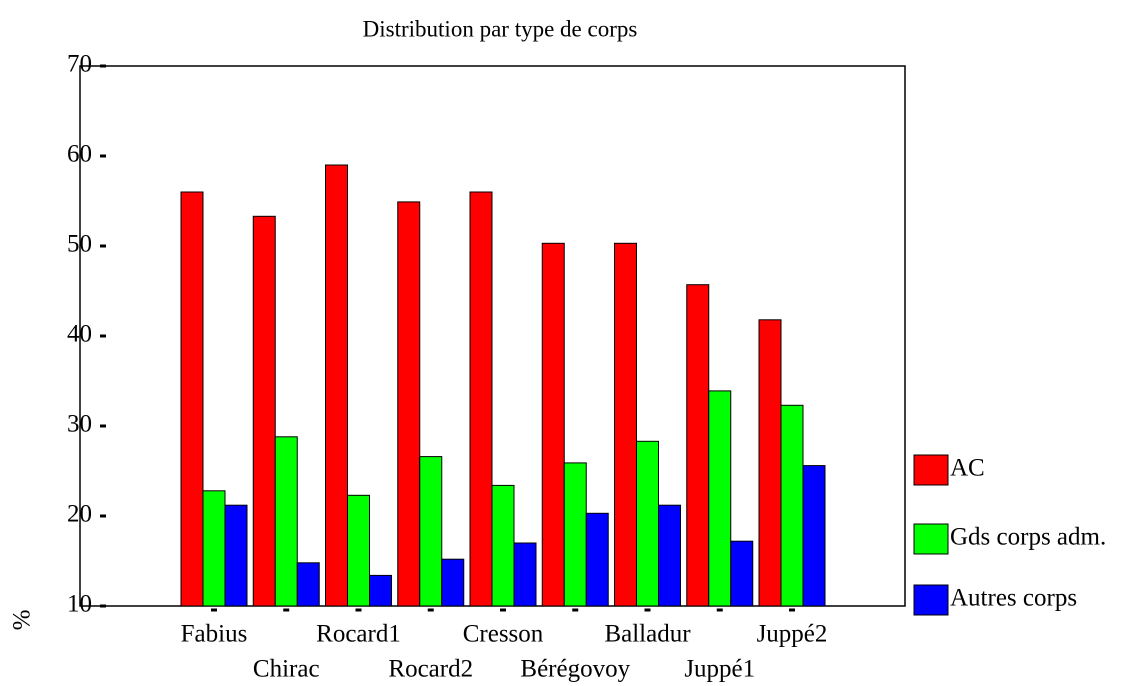  What do you see at coordinates (719, 669) in the screenshot?
I see `x-tick-label: Juppé1` at bounding box center [719, 669].